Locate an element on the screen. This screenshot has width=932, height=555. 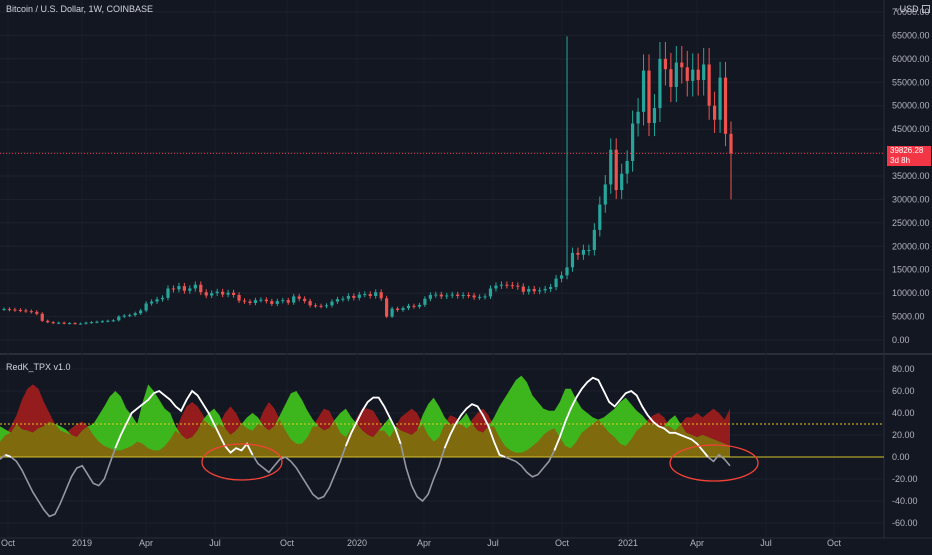
price-tick-label: 35000.00 is located at coordinates (911, 176).